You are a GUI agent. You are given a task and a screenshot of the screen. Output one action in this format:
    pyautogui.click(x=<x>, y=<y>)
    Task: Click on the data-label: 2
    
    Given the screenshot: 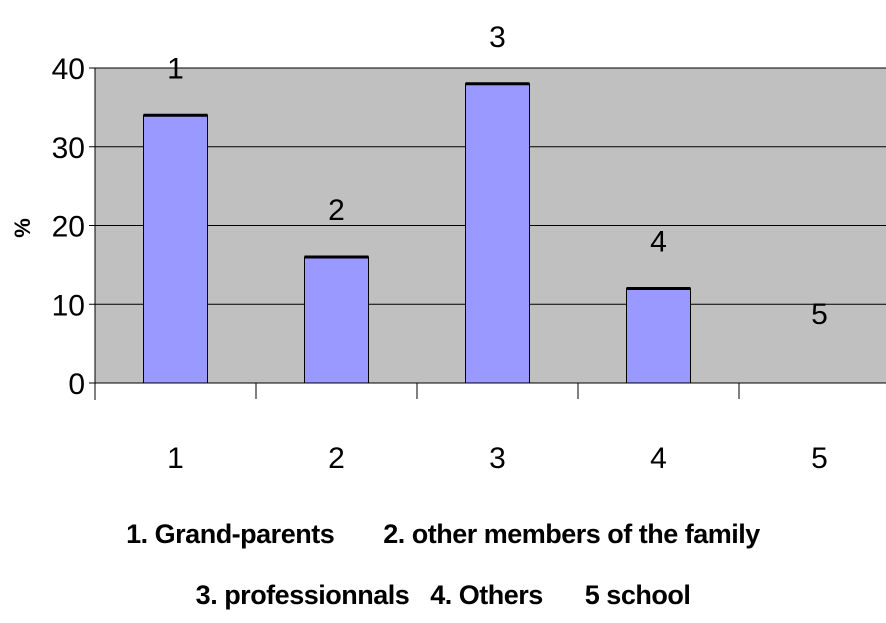 What is the action you would take?
    pyautogui.click(x=336, y=210)
    